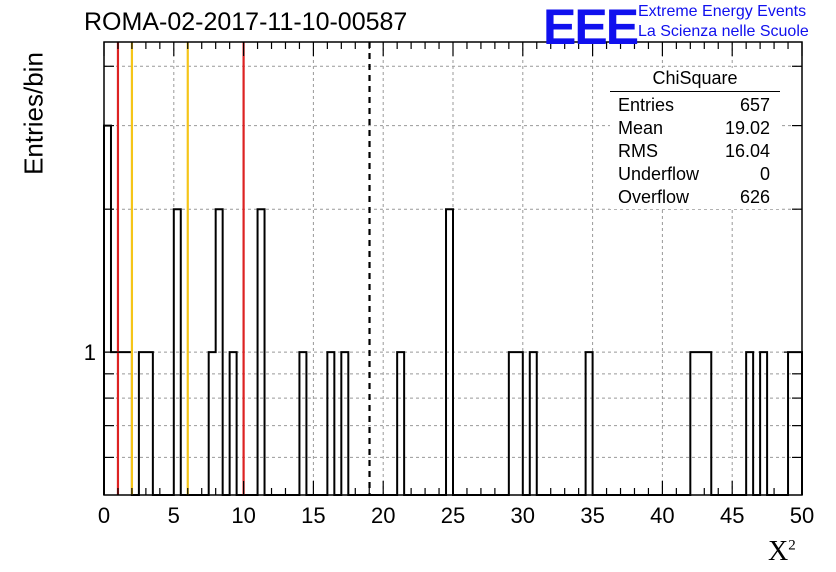 This screenshot has width=836, height=572. I want to click on stats-value: 657, so click(754, 105).